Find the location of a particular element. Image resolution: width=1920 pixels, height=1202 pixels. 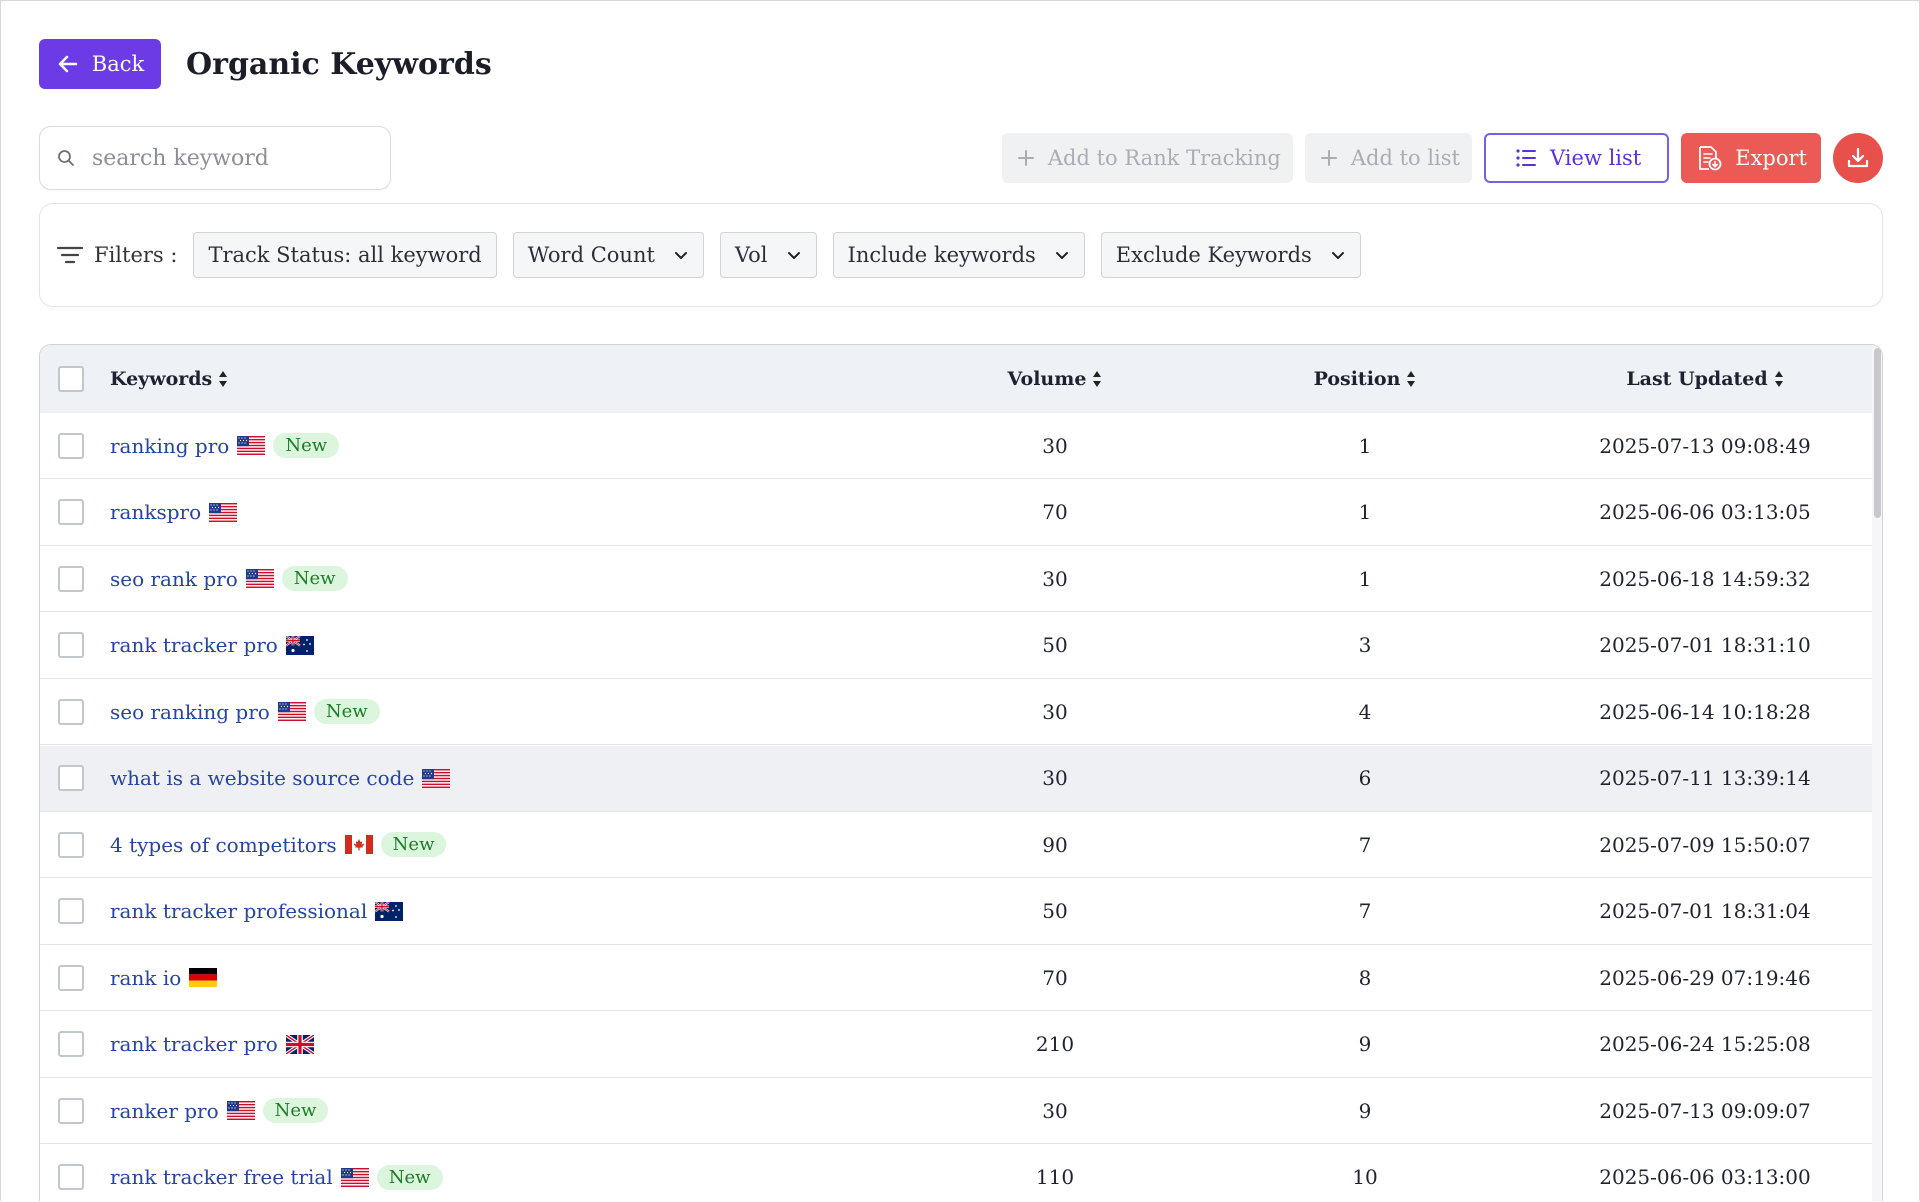

exclude-keywords-filter: Exclude Keywords is located at coordinates (1230, 255).